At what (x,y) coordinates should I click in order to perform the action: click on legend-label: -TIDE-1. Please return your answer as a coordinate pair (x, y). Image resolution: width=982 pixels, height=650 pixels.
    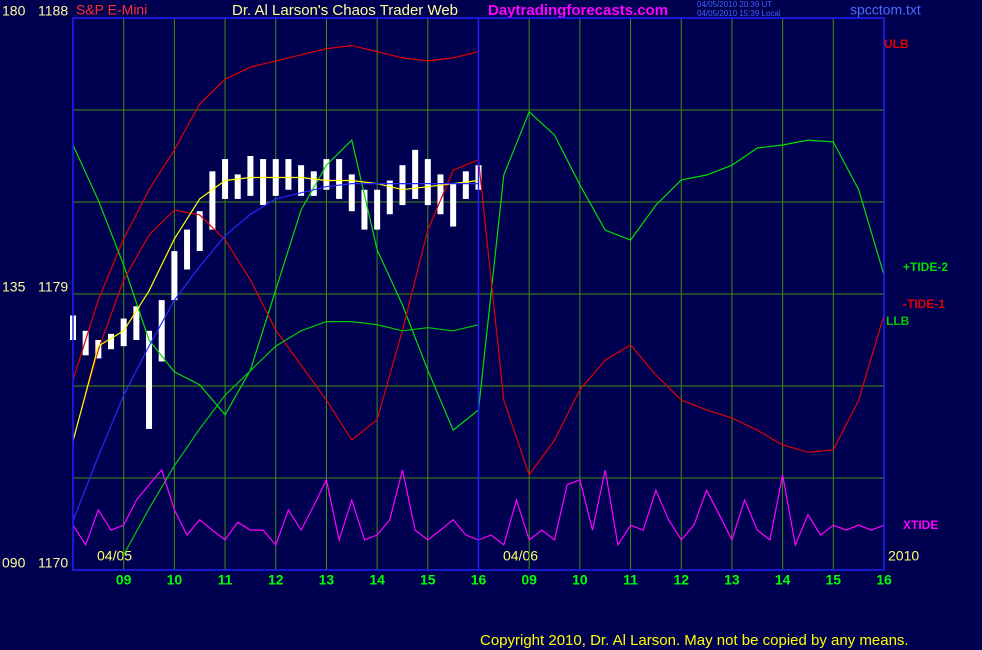
    Looking at the image, I should click on (924, 304).